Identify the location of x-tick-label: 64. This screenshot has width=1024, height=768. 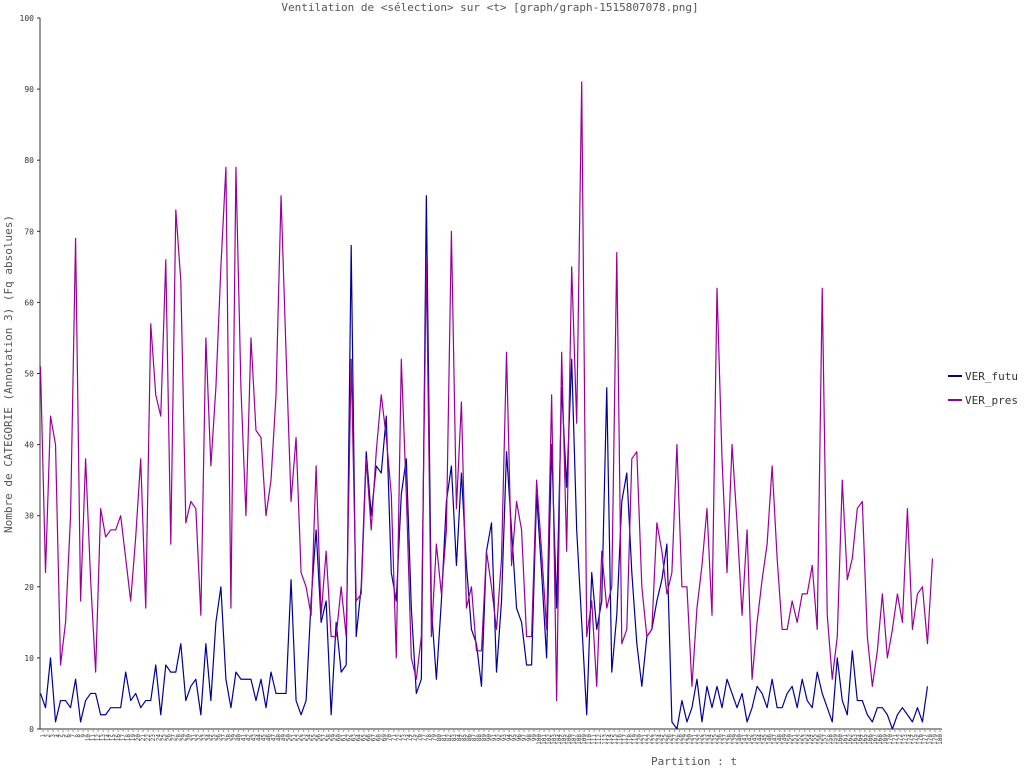
(359, 738).